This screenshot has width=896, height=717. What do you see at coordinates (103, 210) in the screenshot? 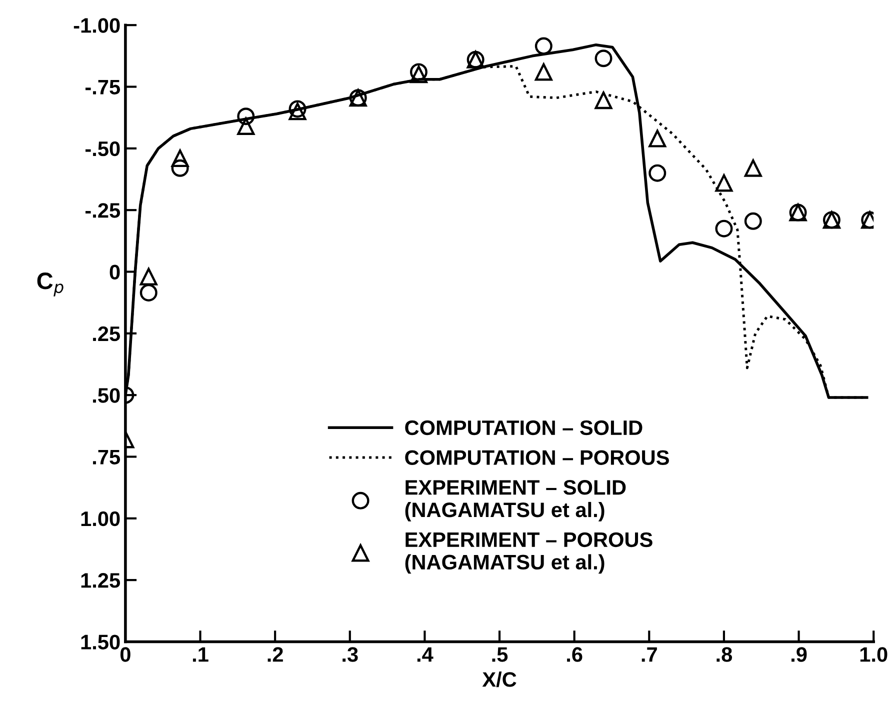
I see `y-tick-label: -.25` at bounding box center [103, 210].